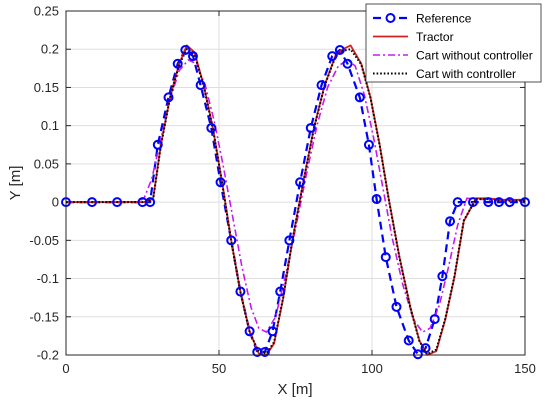  I want to click on x-axis-label: X [m], so click(294, 389).